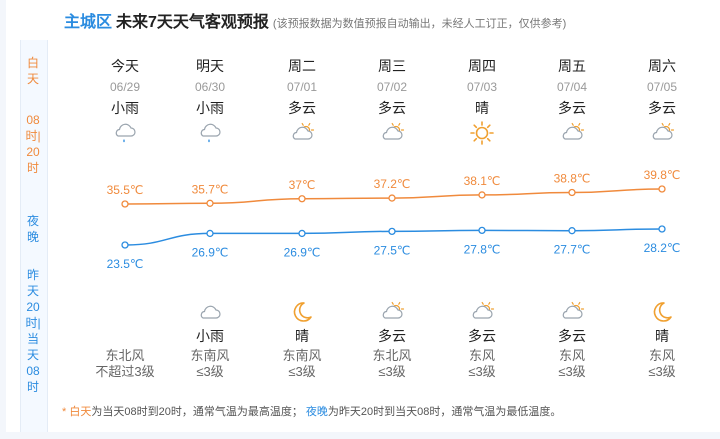 The image size is (720, 439). What do you see at coordinates (125, 66) in the screenshot?
I see `weekday-label: 今天` at bounding box center [125, 66].